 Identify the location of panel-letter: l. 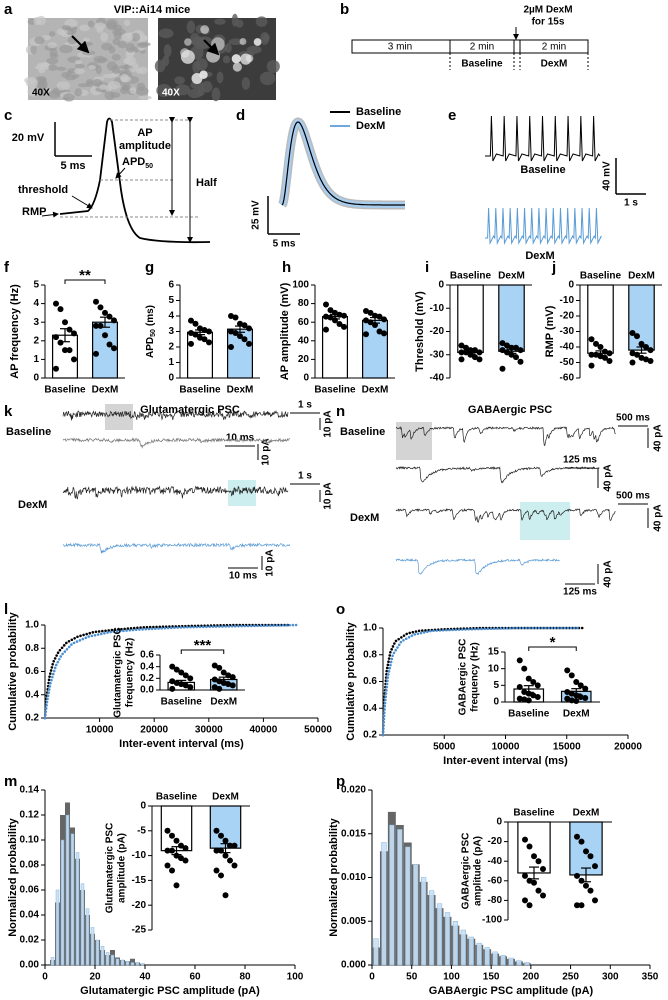
(6, 609).